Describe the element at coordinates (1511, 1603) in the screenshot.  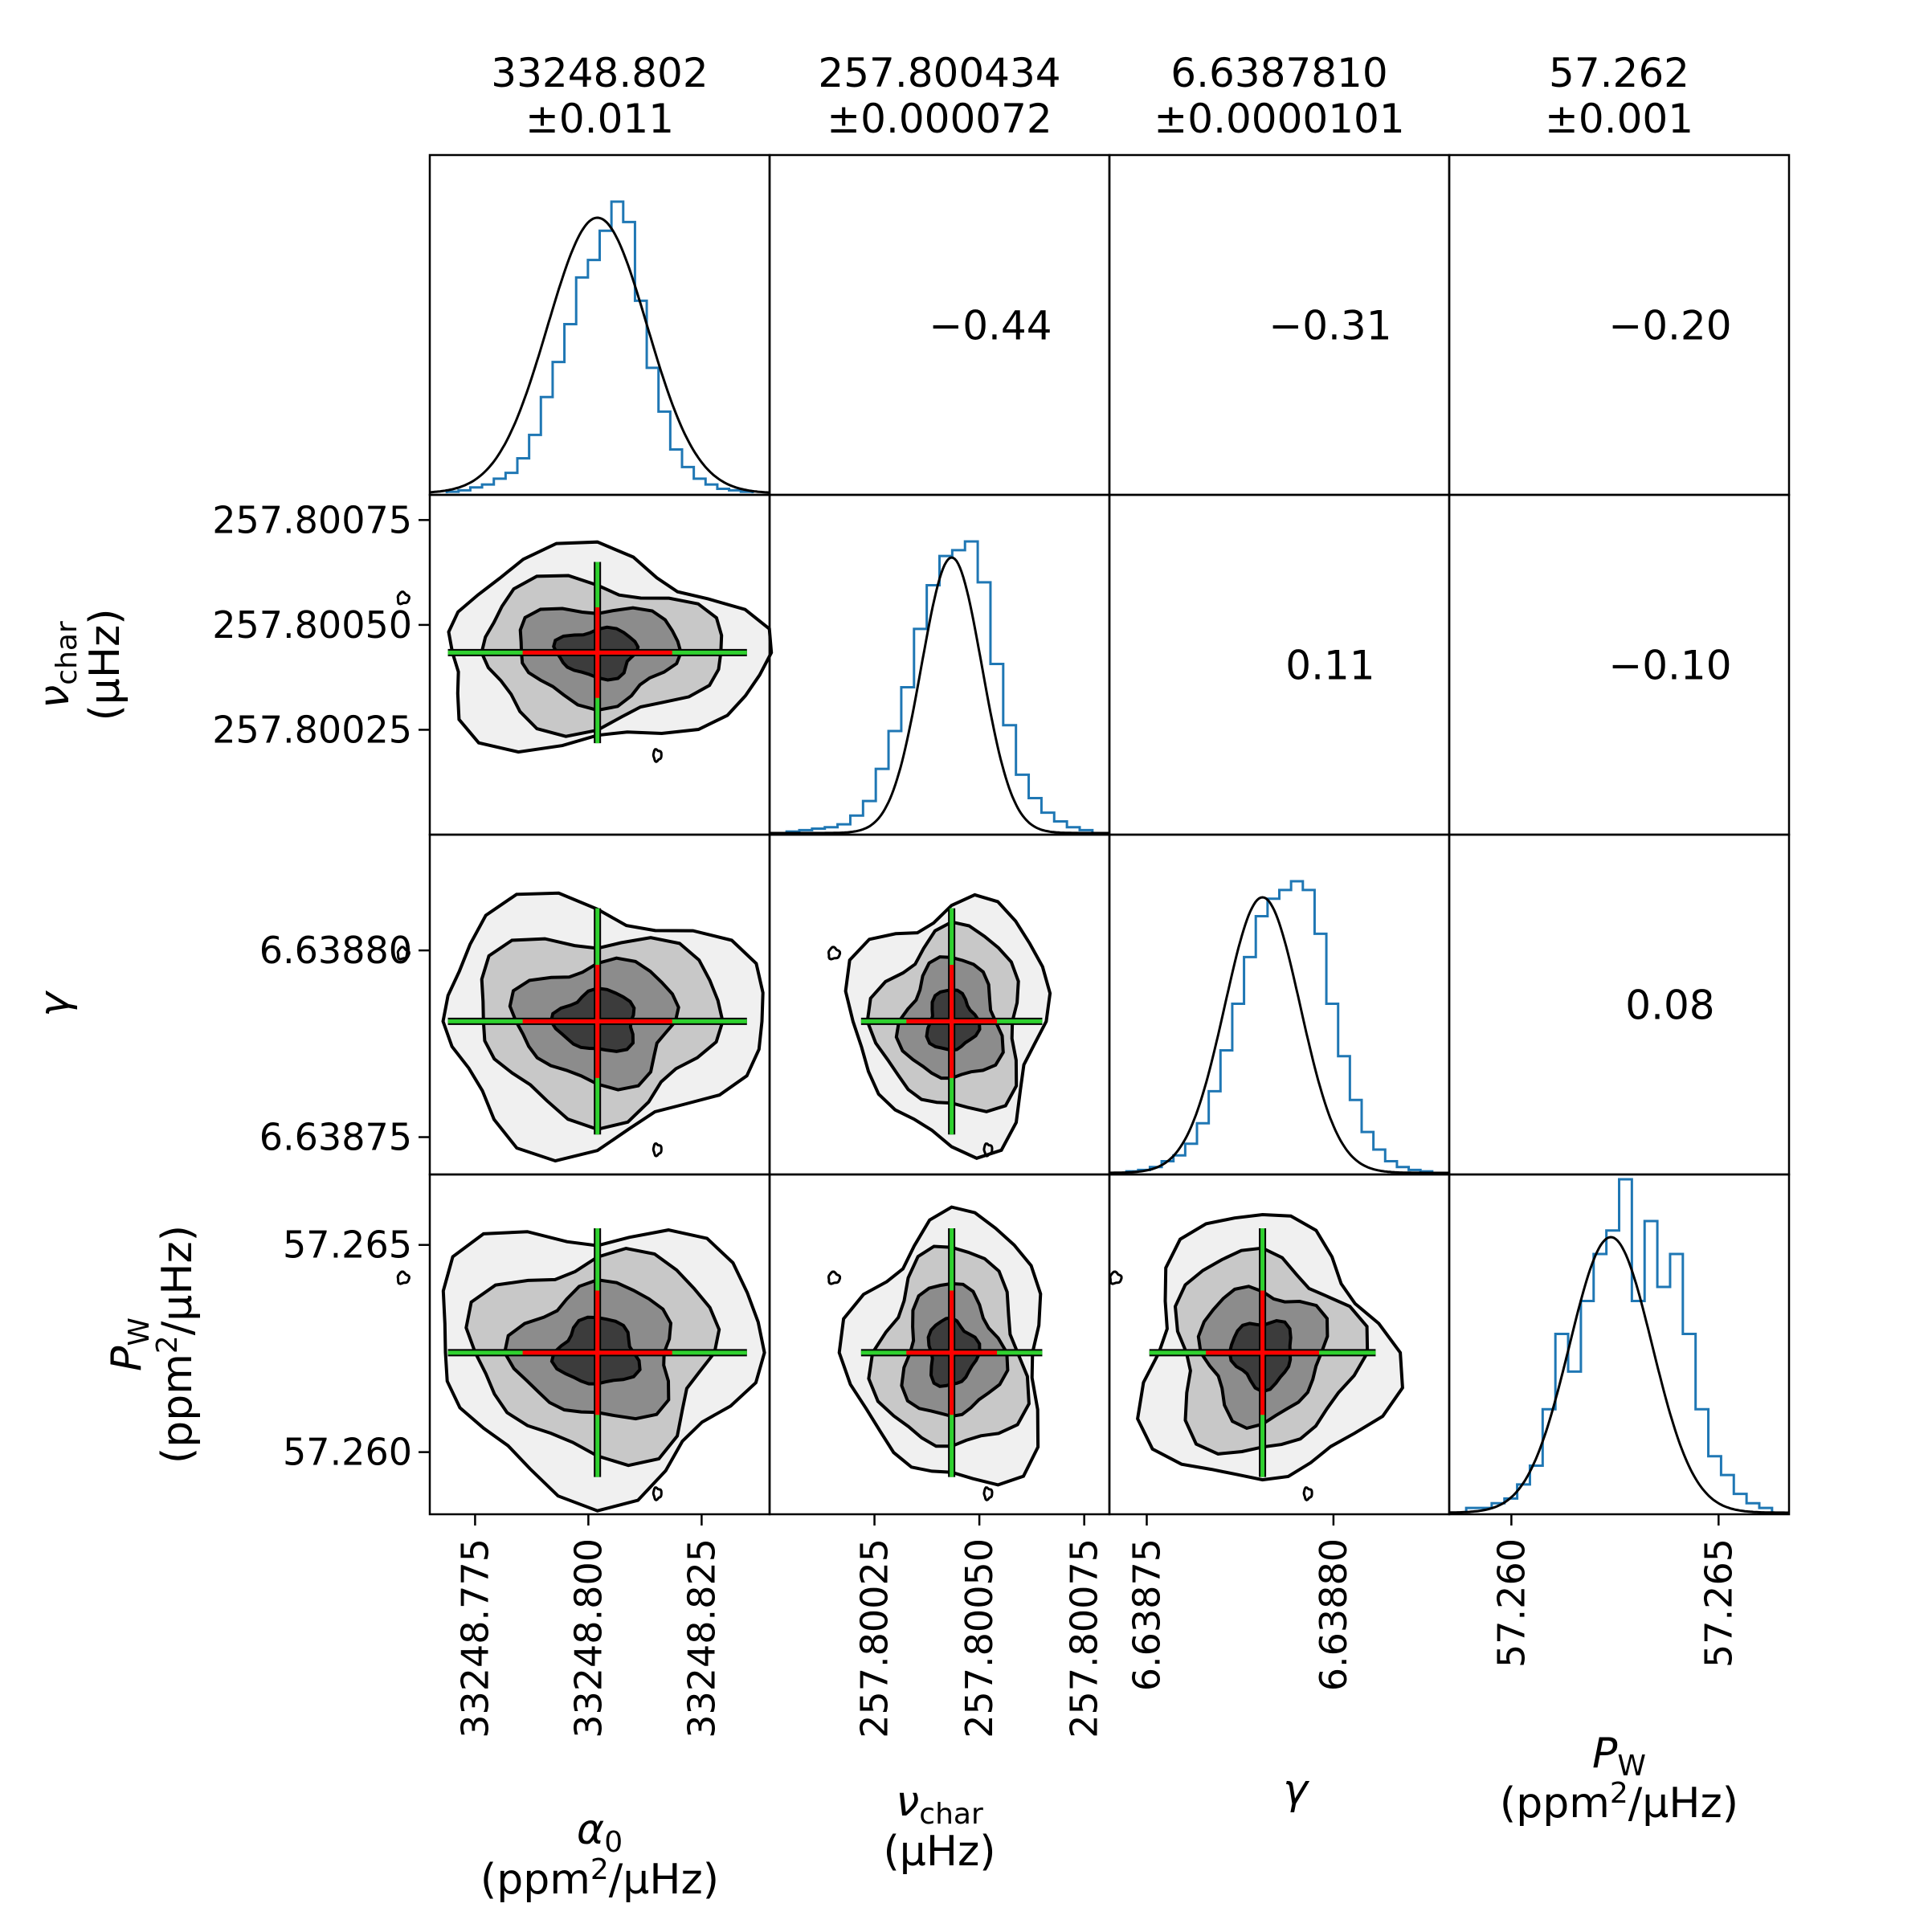
I see `x-tick-label: 57.260` at that location.